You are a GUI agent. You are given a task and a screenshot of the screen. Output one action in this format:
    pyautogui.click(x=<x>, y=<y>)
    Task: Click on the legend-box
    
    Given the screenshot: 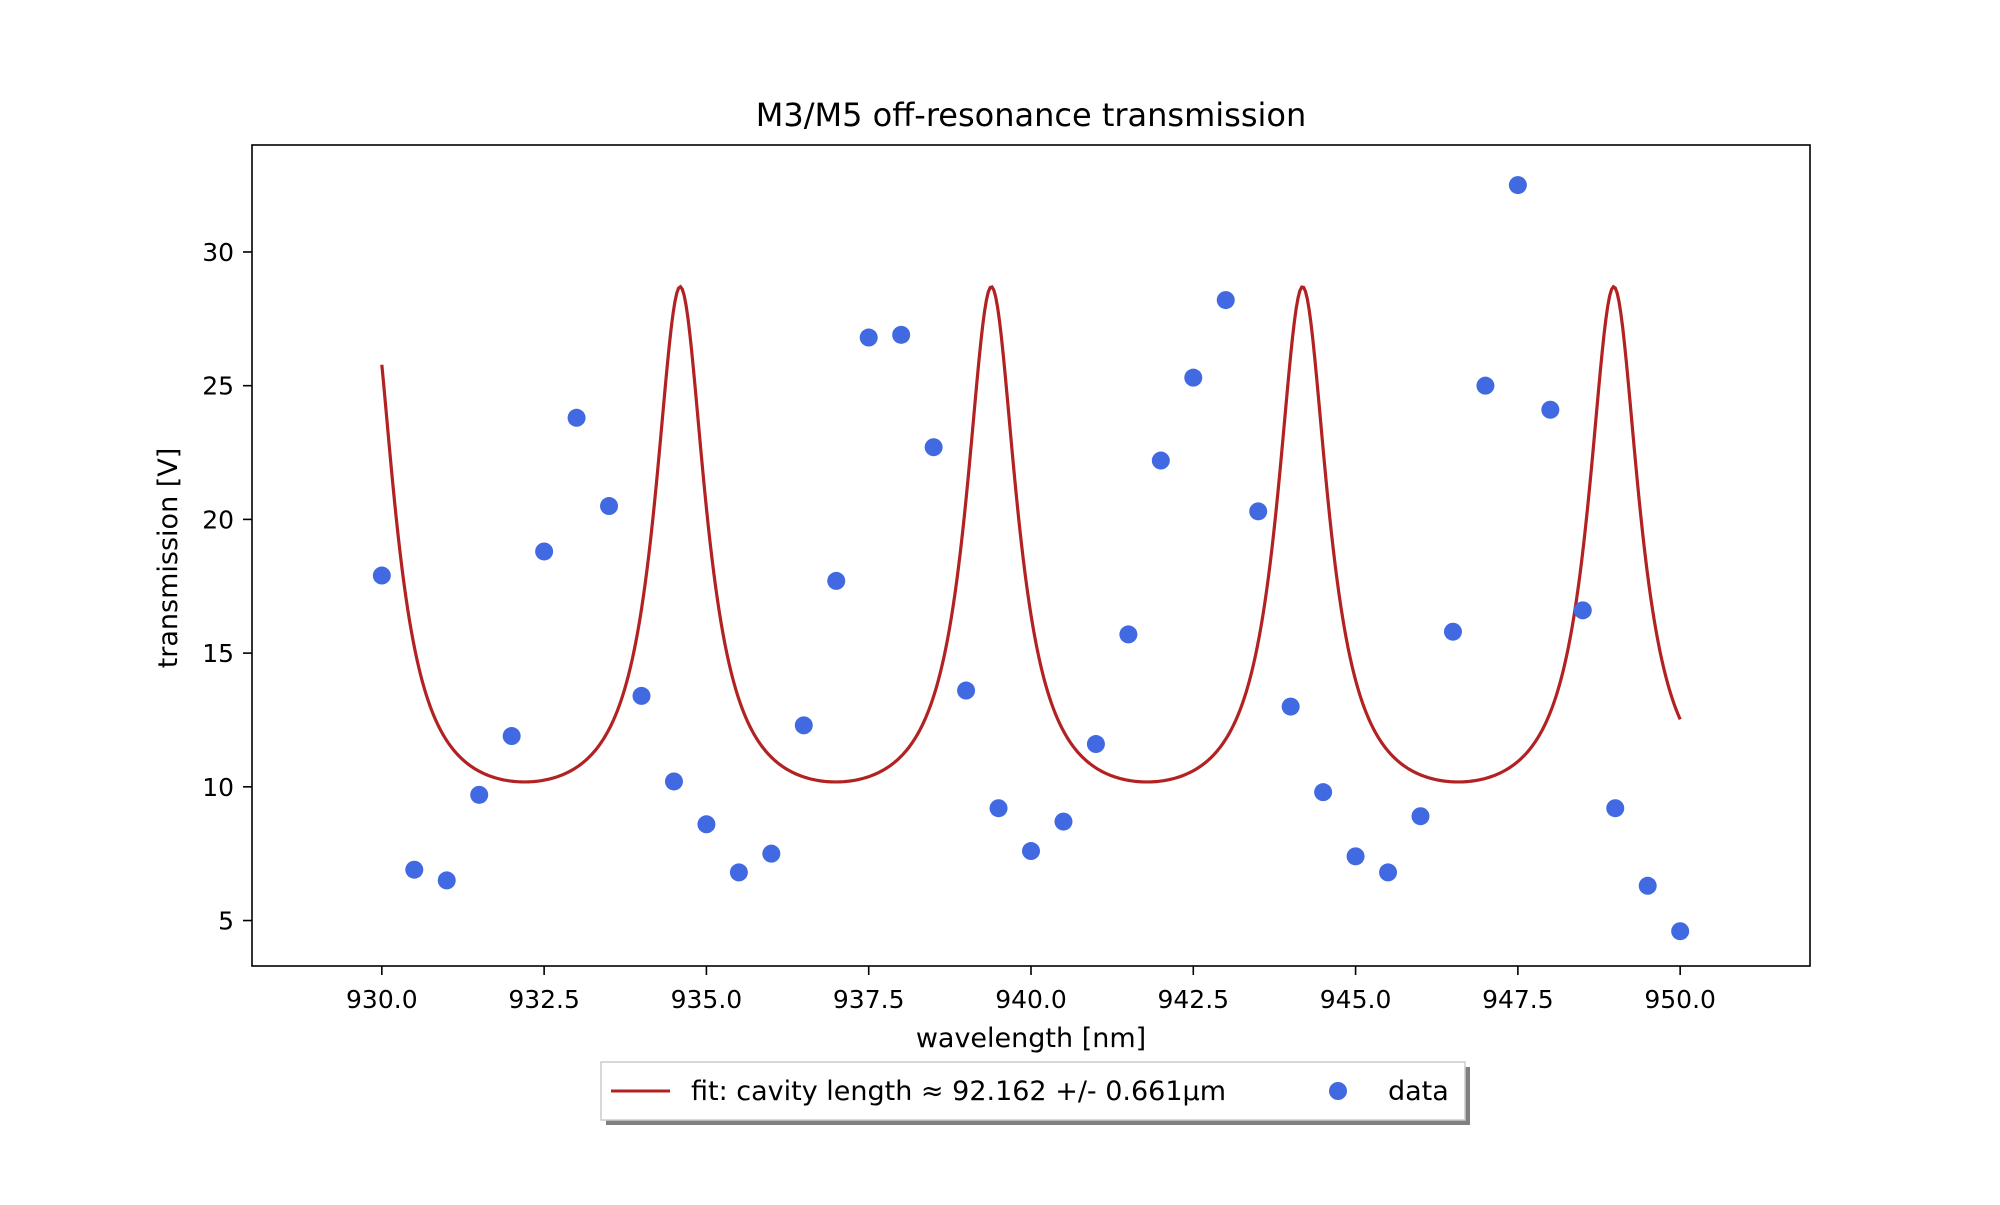 What is the action you would take?
    pyautogui.click(x=1033, y=1091)
    